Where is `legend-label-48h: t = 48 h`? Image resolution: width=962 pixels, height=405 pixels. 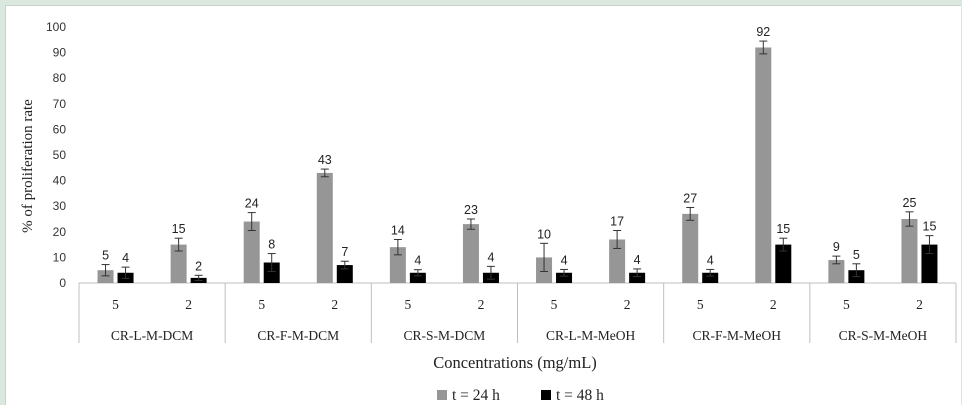 legend-label-48h: t = 48 h is located at coordinates (580, 395).